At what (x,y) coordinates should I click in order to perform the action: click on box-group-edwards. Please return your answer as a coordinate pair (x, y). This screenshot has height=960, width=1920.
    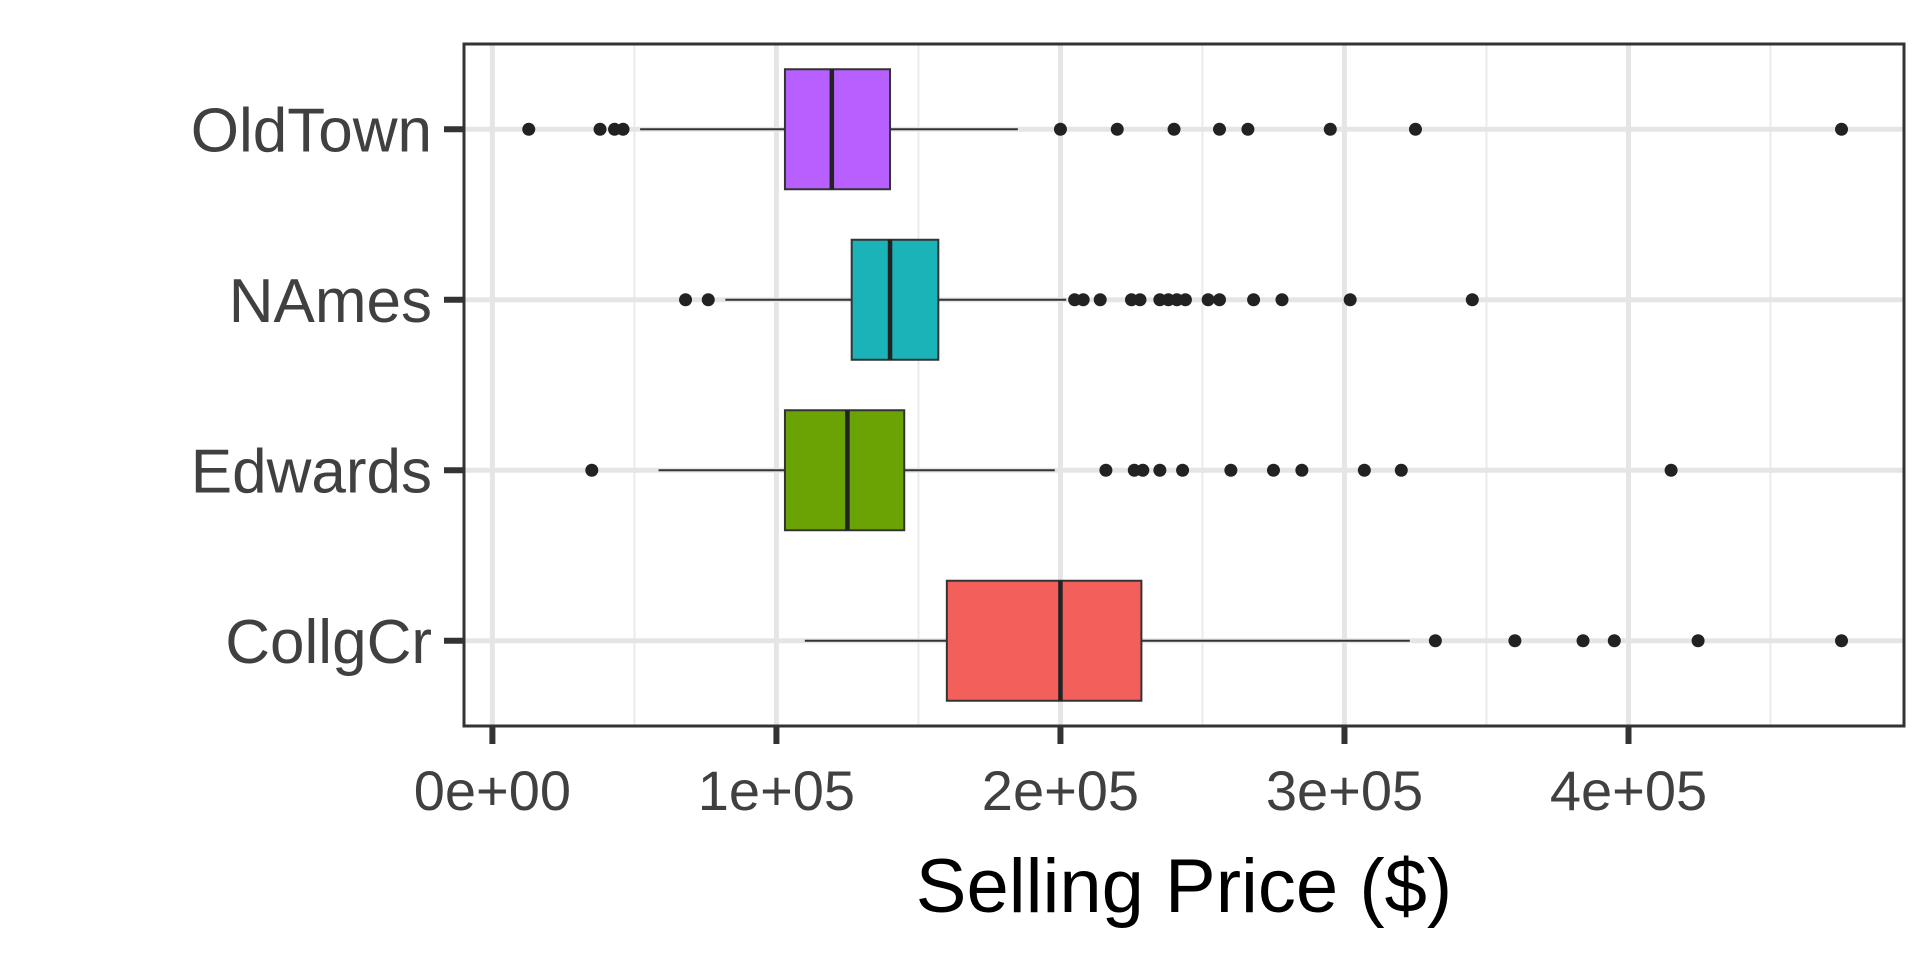
    Looking at the image, I should click on (1131, 470).